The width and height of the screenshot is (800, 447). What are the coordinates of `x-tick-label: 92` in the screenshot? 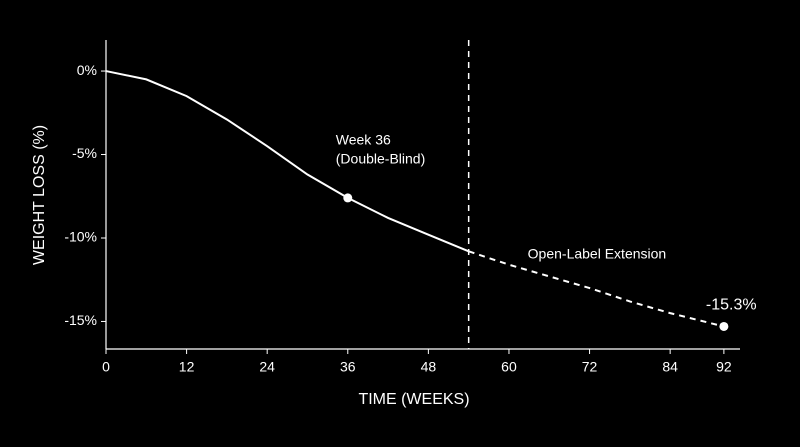 It's located at (724, 367).